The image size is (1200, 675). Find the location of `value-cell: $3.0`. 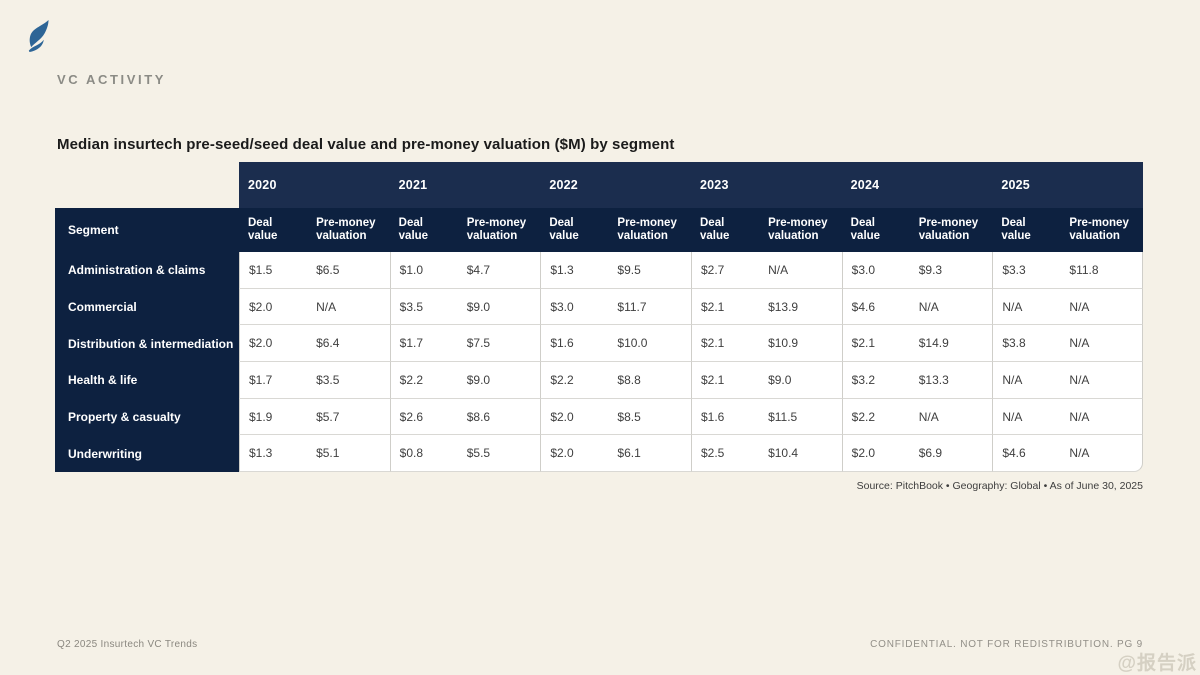

value-cell: $3.0 is located at coordinates (574, 307).